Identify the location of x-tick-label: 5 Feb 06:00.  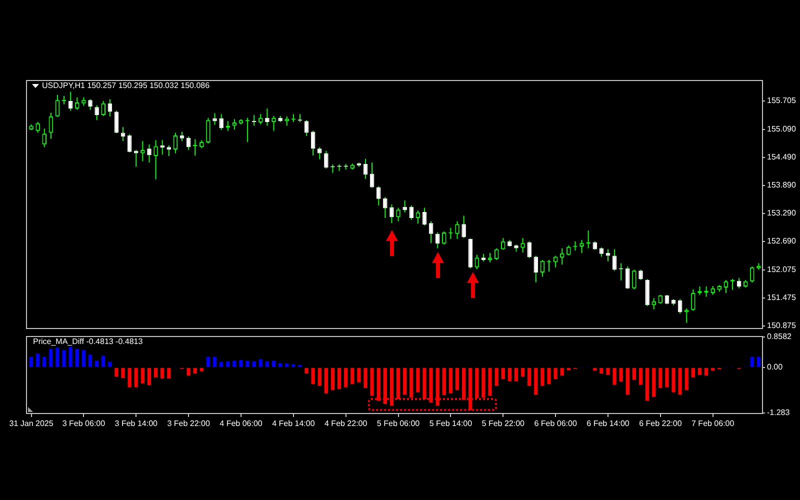
(398, 423).